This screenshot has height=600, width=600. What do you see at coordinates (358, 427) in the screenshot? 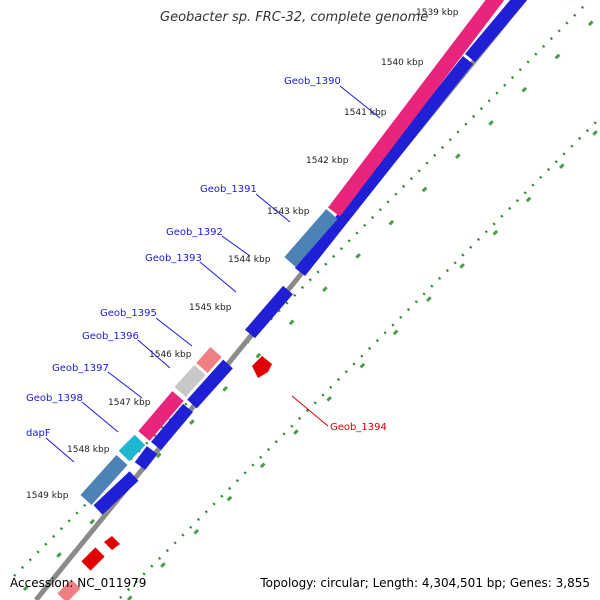
I see `gene-label-geob-1394: Geob_1394` at bounding box center [358, 427].